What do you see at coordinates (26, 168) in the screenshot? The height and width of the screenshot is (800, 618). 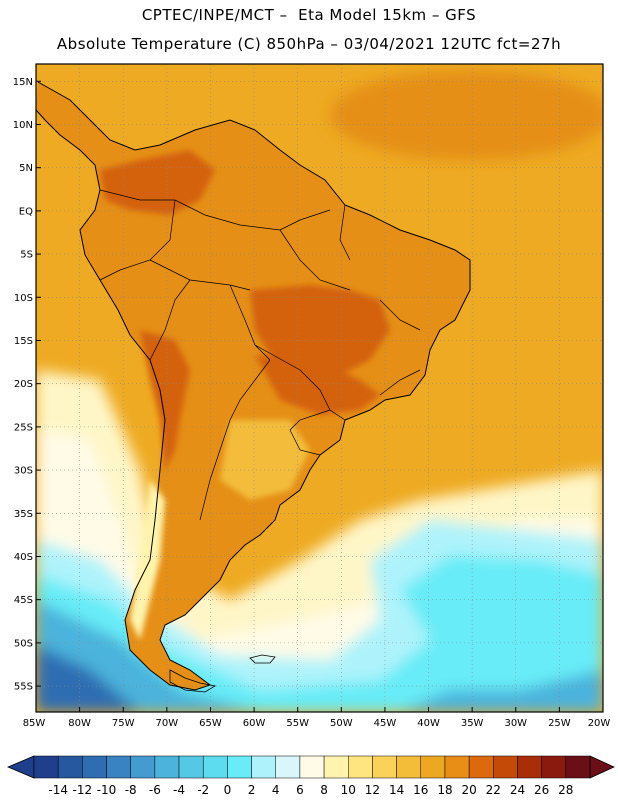 I see `lat-tick-label: 5N` at bounding box center [26, 168].